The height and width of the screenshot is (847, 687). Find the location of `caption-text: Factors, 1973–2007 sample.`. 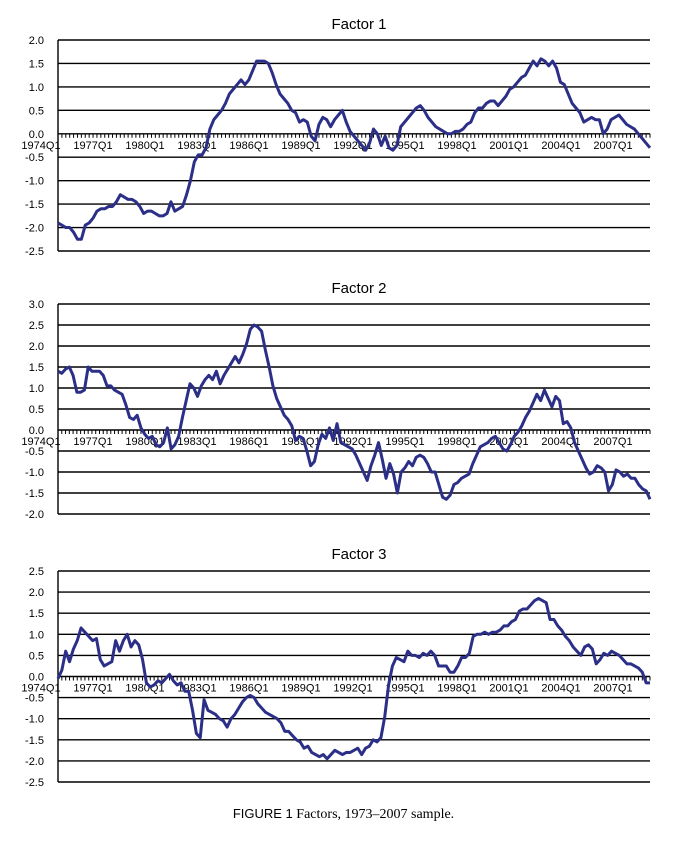

caption-text: Factors, 1973–2007 sample. is located at coordinates (375, 814).